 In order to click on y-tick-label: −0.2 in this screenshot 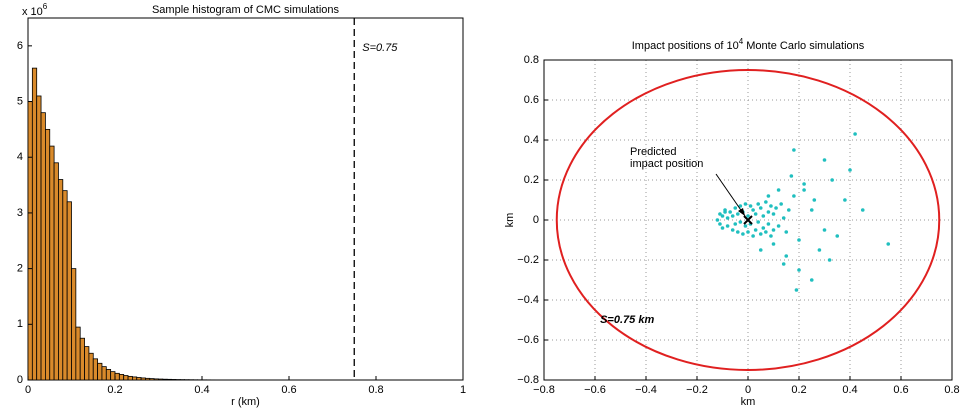, I will do `click(528, 260)`.